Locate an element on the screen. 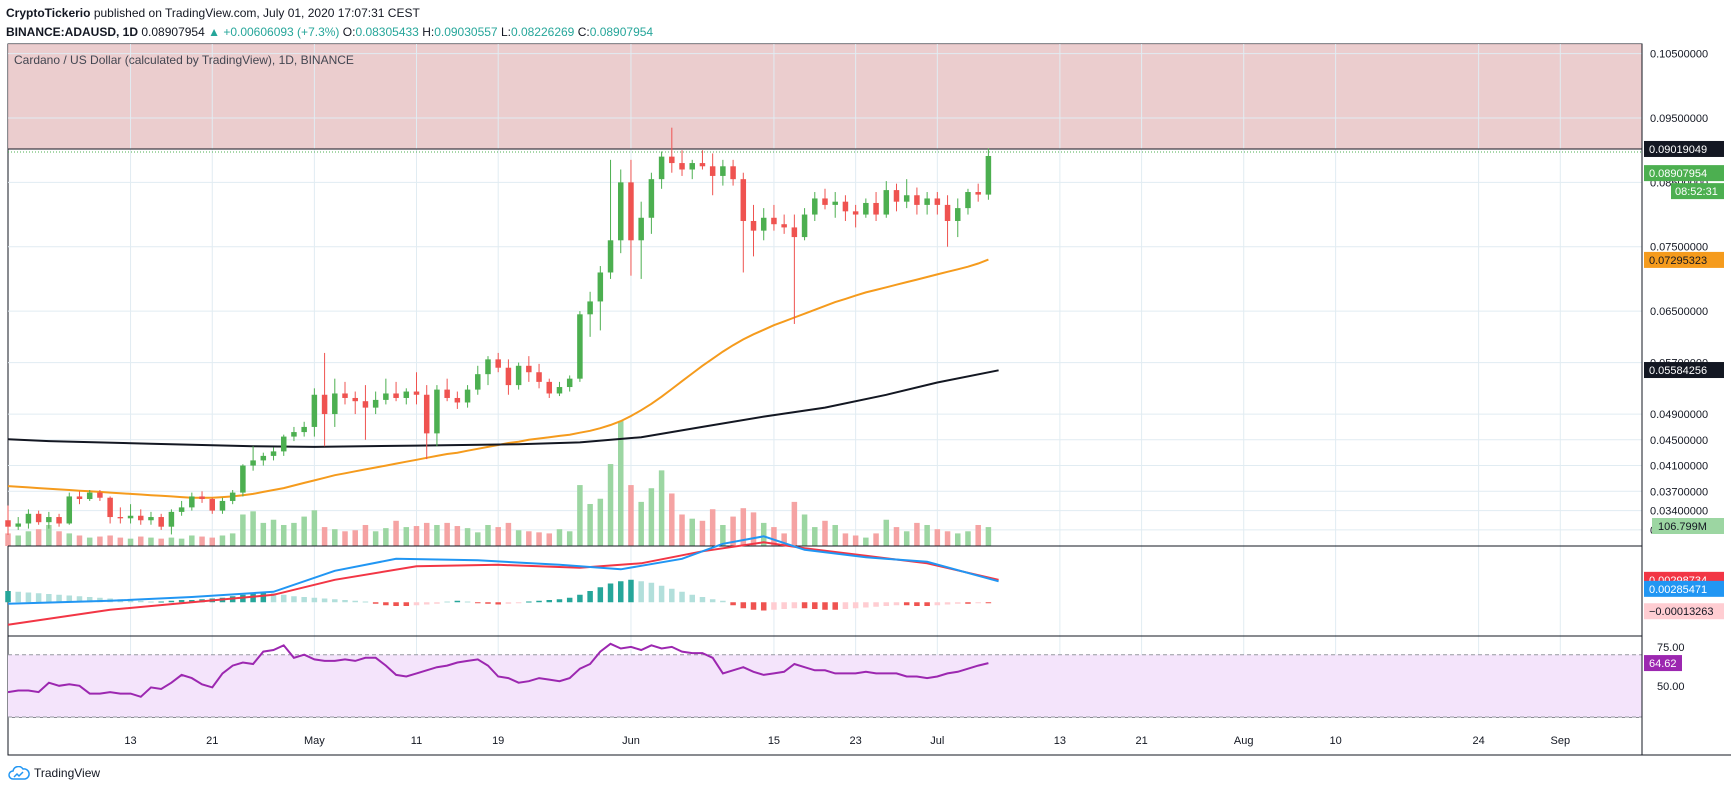  ma50-value-label-bg is located at coordinates (1684, 259).